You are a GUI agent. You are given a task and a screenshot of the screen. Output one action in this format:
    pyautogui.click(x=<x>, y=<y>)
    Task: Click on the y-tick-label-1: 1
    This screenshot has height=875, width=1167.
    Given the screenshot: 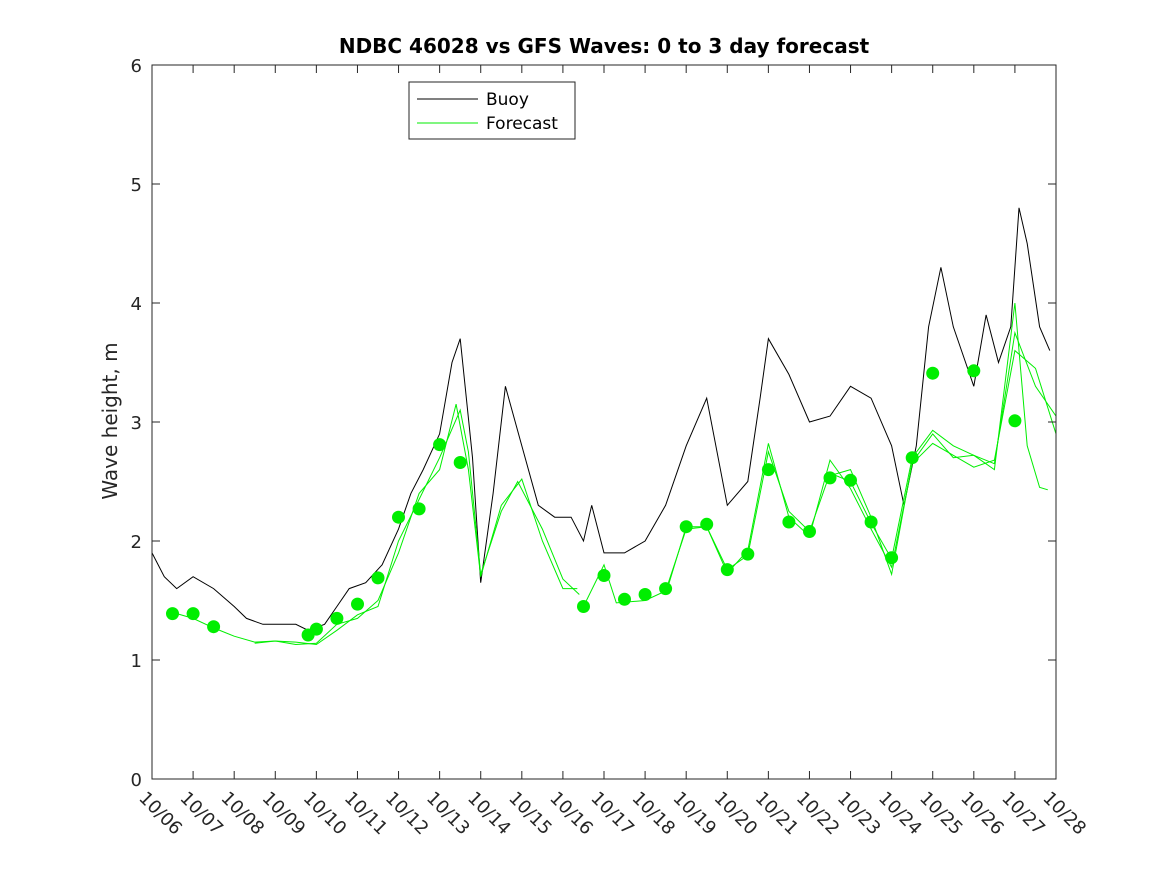 What is the action you would take?
    pyautogui.click(x=136, y=661)
    